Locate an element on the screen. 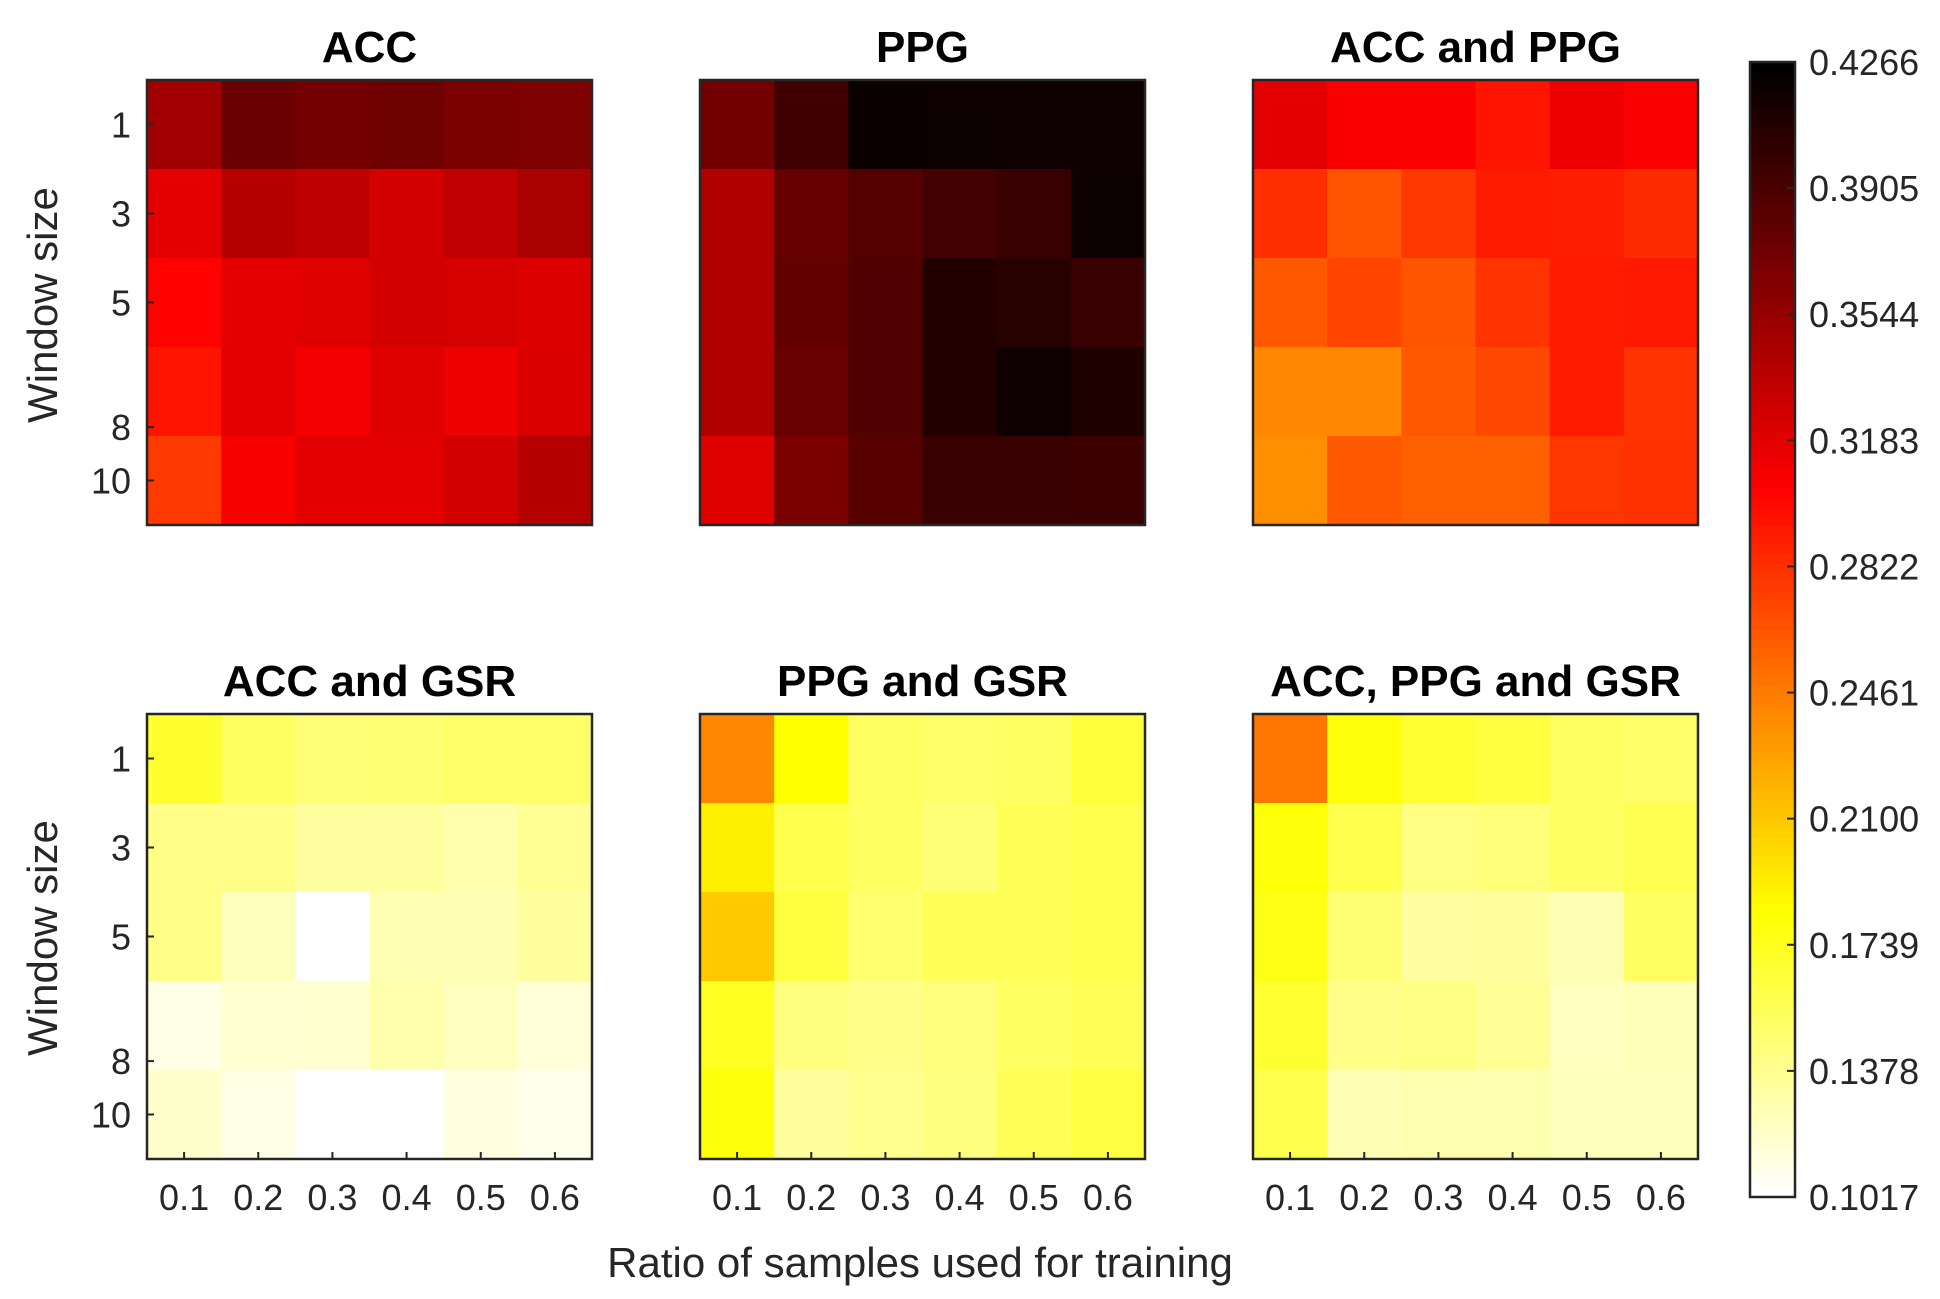  panel-title: PPG and GSR is located at coordinates (922, 681).